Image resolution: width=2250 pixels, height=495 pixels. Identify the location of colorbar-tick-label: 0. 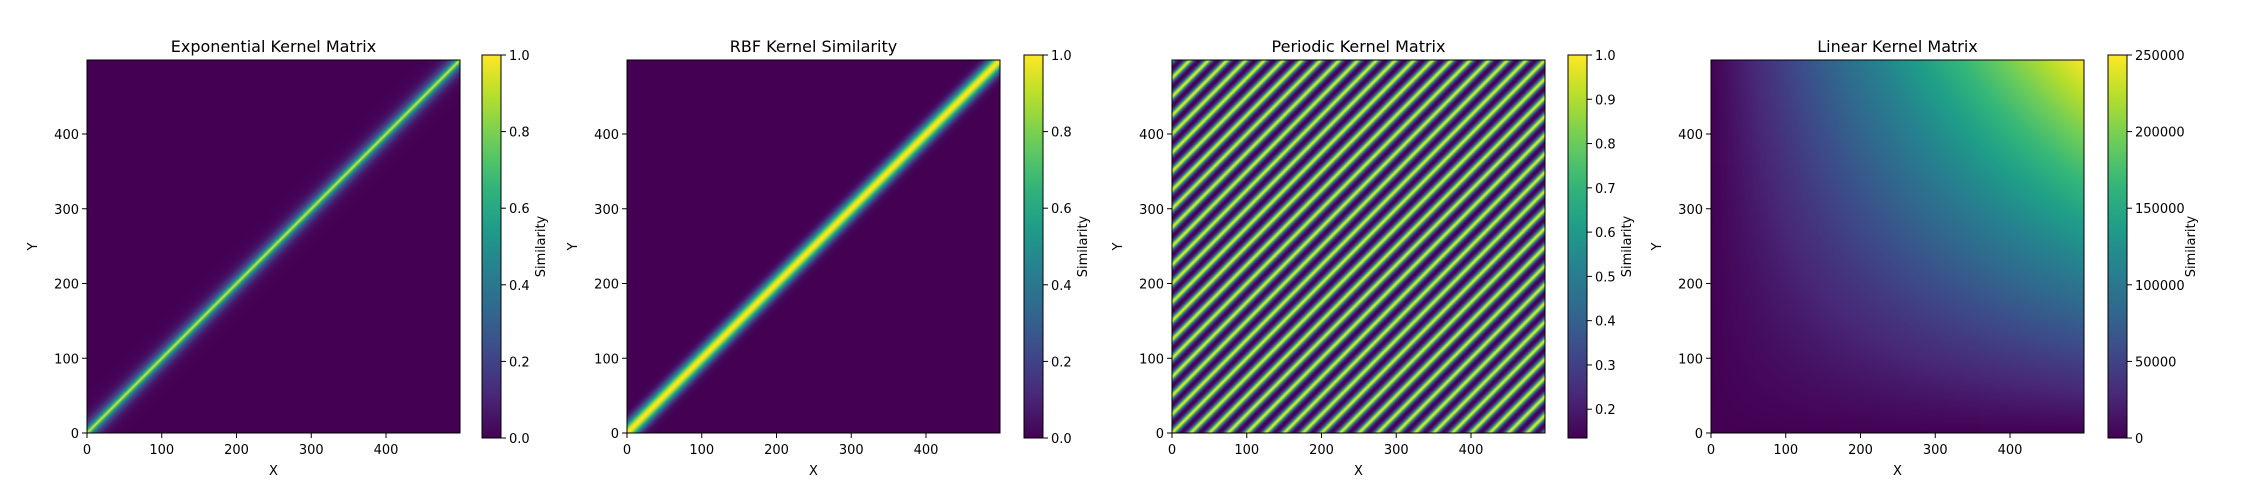
(2139, 439).